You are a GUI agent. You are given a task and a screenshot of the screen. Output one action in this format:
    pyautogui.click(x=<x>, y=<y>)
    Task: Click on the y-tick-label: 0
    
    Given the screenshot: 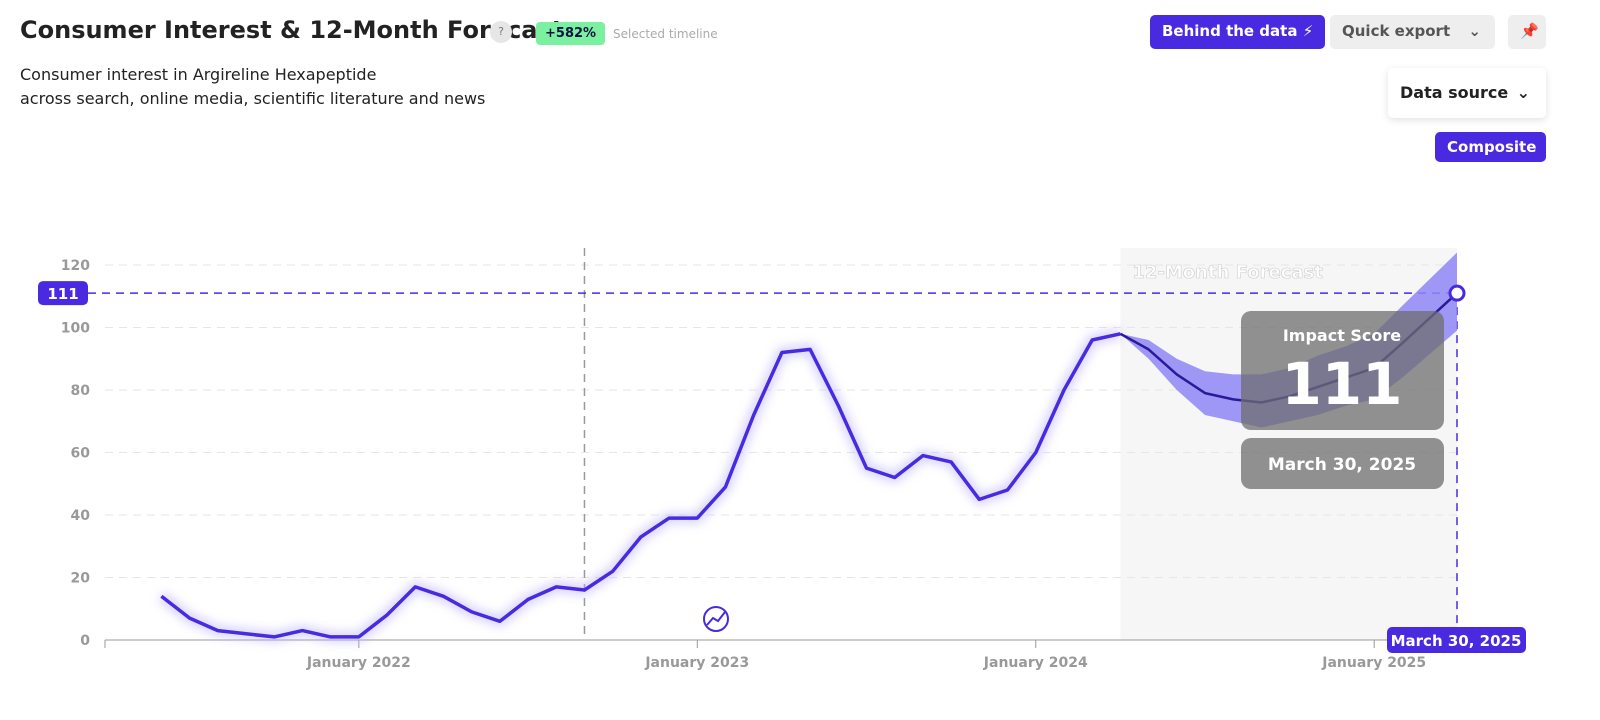 What is the action you would take?
    pyautogui.click(x=85, y=641)
    